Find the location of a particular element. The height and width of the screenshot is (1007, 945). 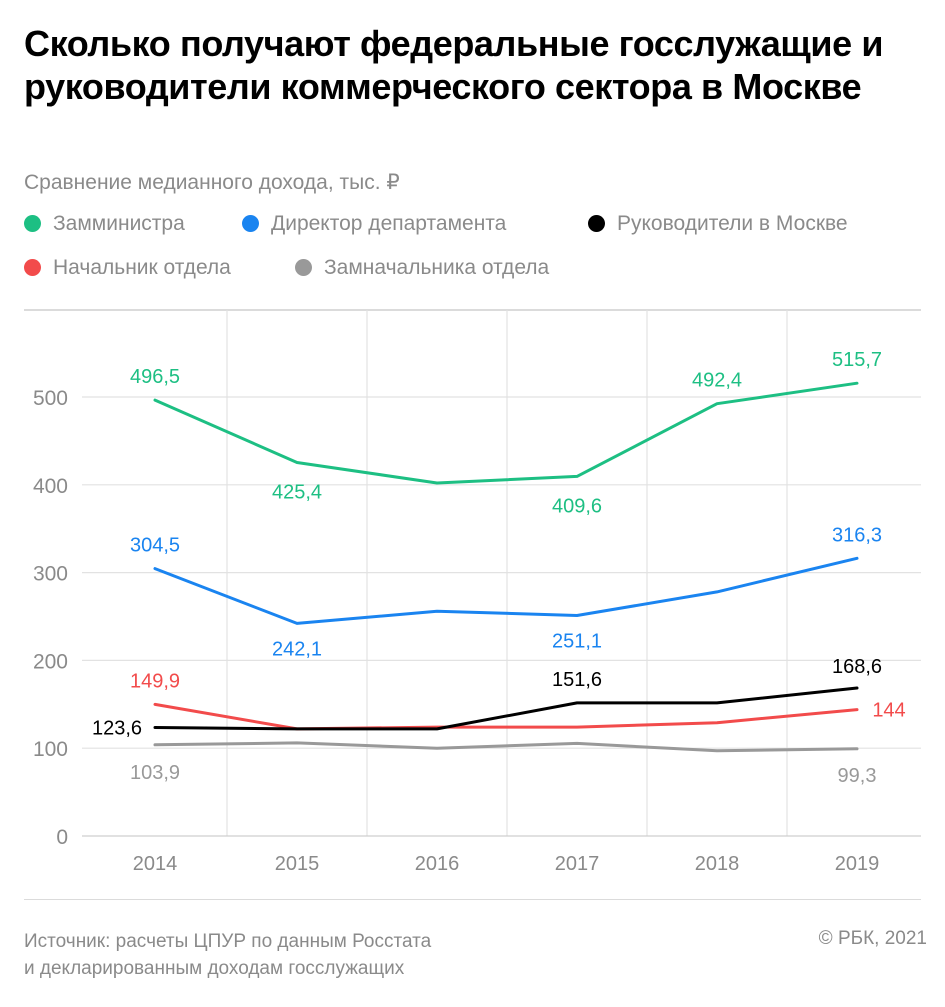

y-tick-label: 200 is located at coordinates (50, 661).